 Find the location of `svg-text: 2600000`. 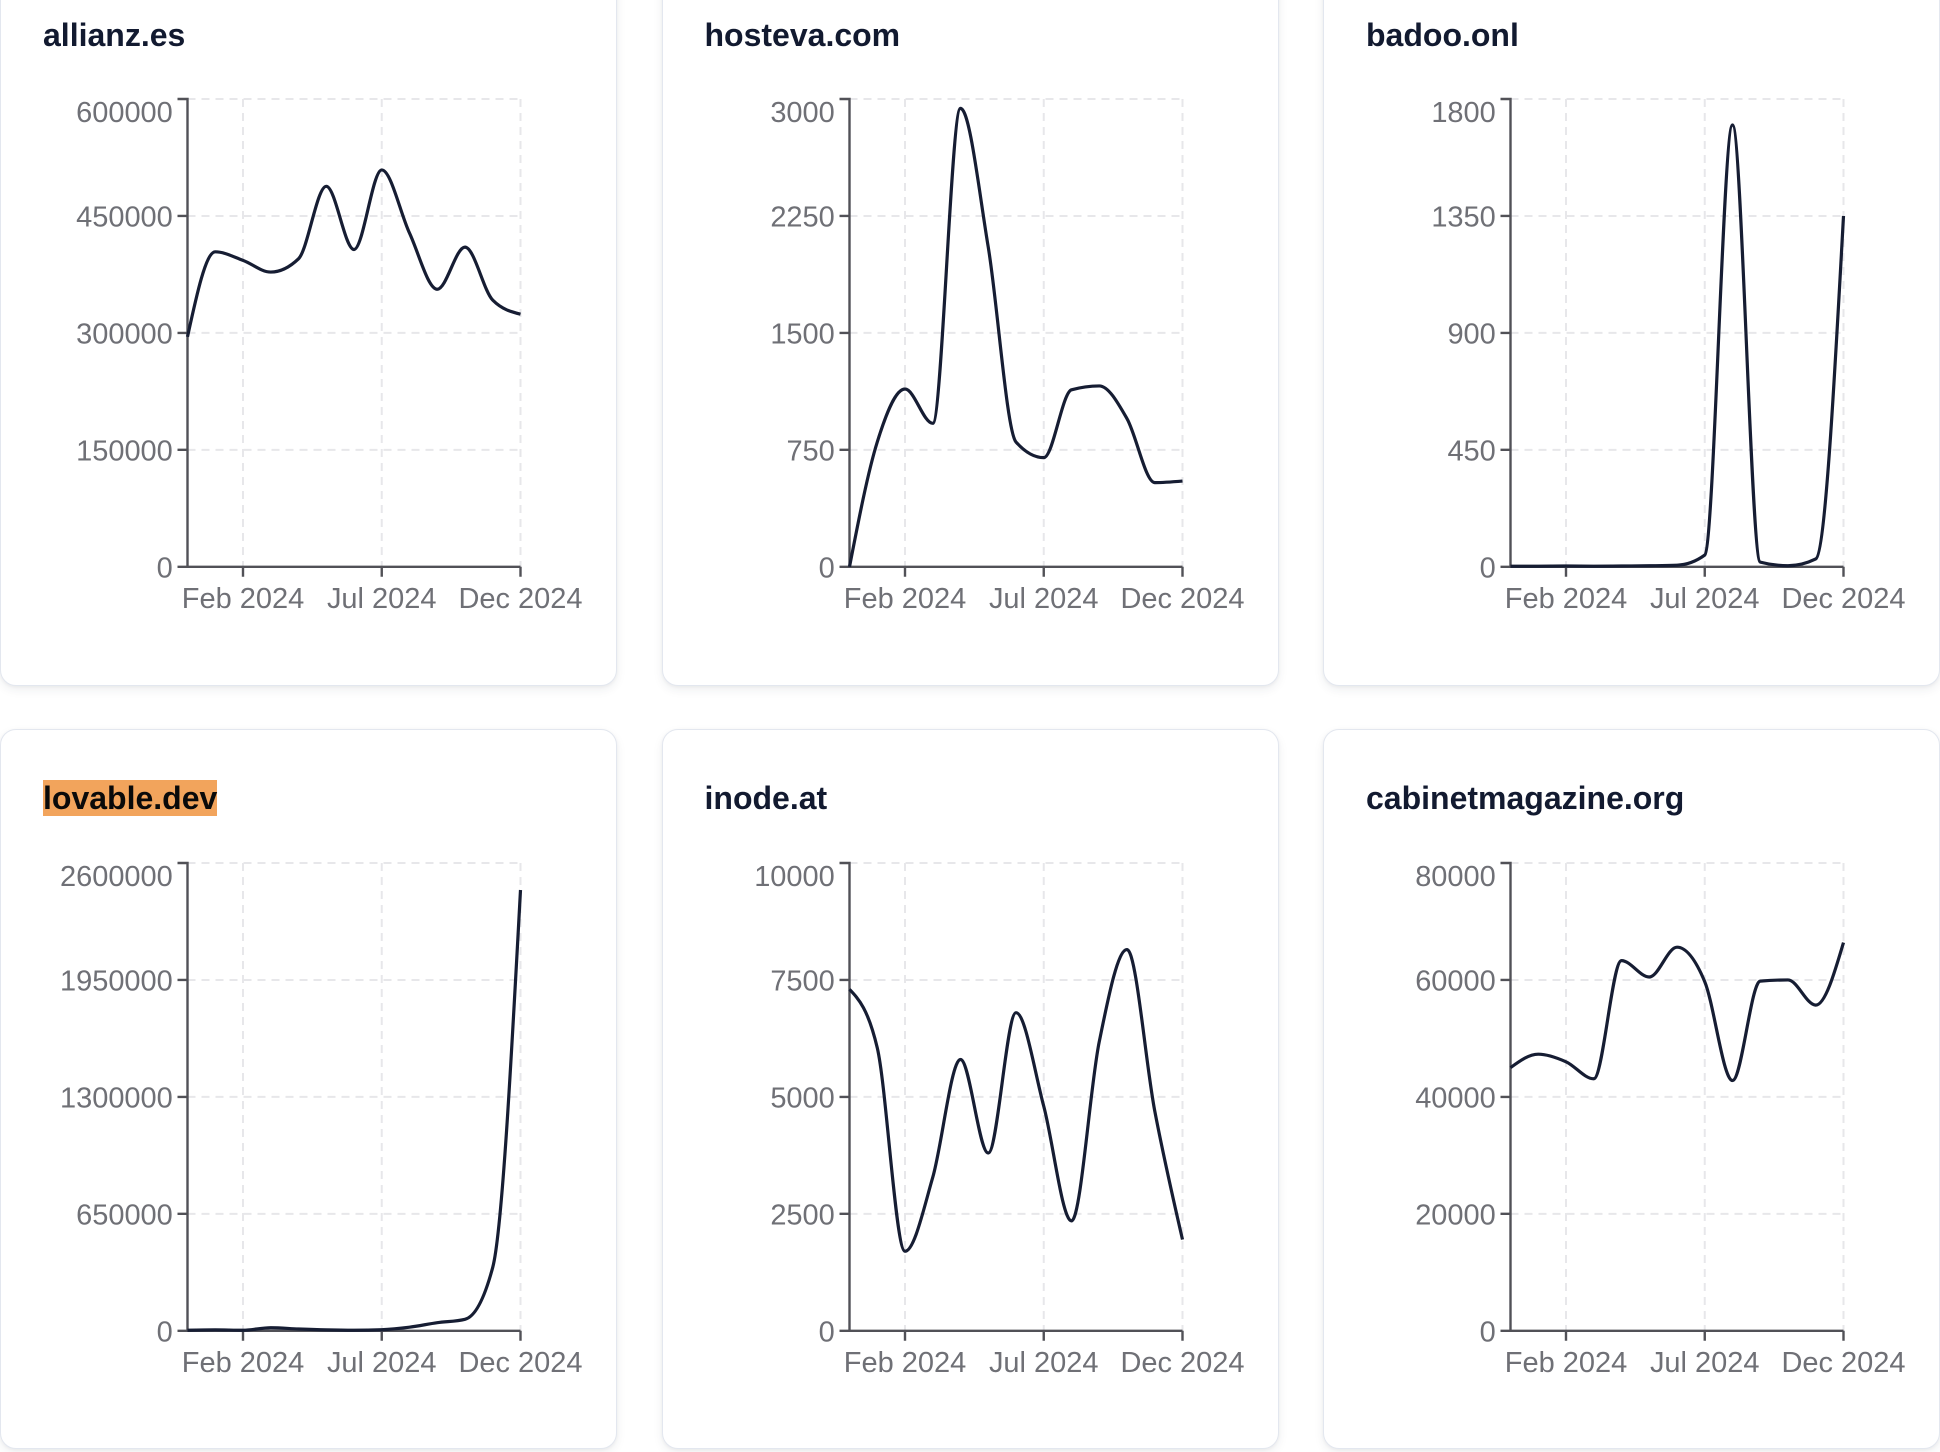

svg-text: 2600000 is located at coordinates (116, 876).